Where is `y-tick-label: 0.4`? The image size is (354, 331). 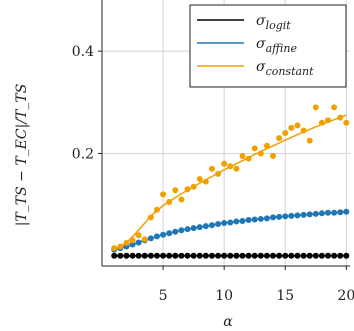 y-tick-label: 0.4 is located at coordinates (83, 52).